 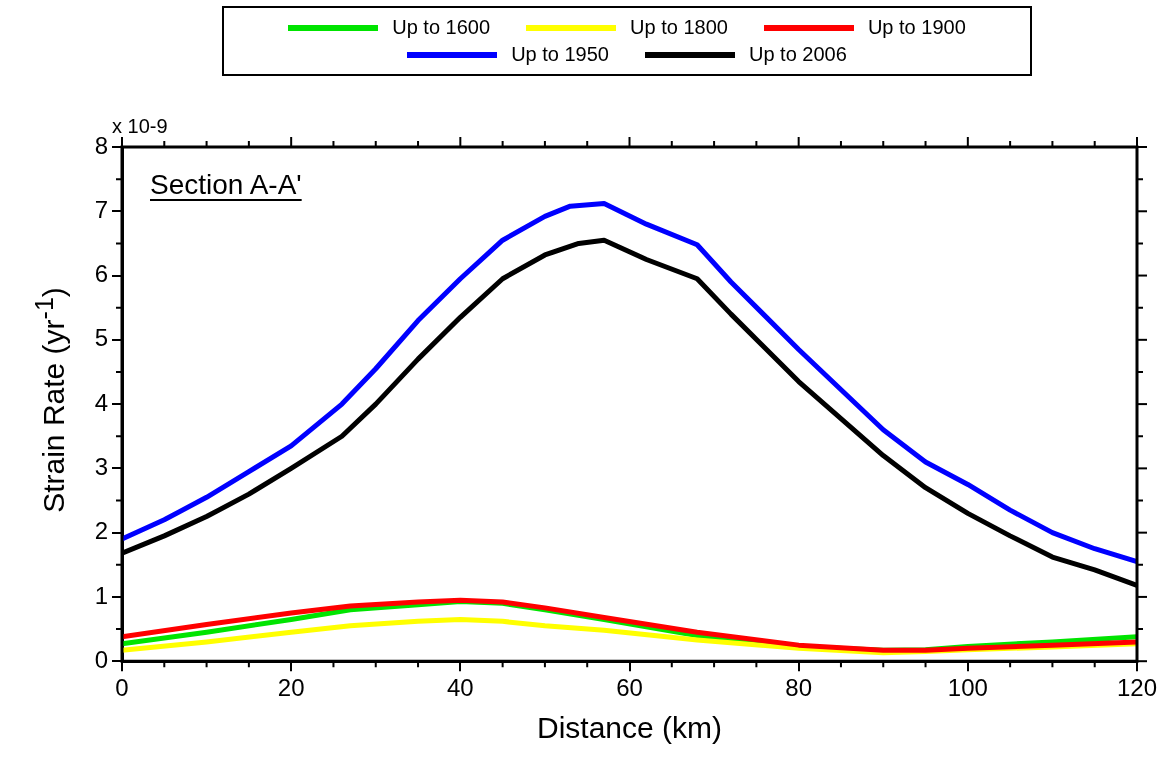 I want to click on y-tick-label: 5, so click(x=101, y=338).